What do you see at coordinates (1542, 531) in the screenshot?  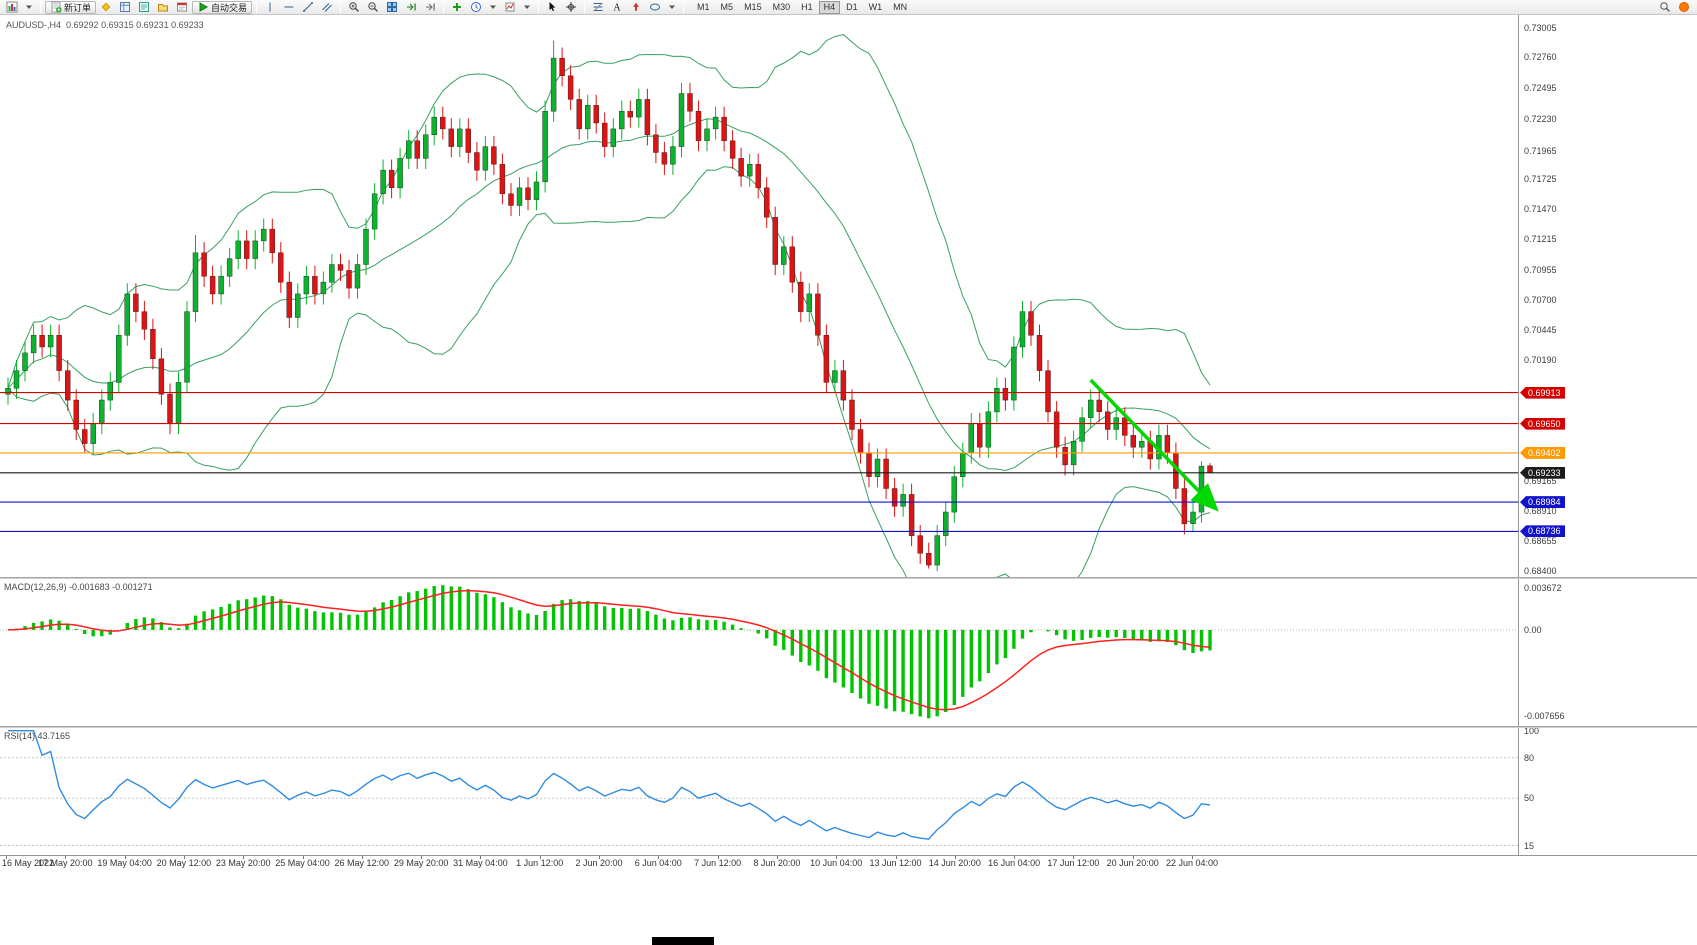 I see `price-line-label: 0.68736` at bounding box center [1542, 531].